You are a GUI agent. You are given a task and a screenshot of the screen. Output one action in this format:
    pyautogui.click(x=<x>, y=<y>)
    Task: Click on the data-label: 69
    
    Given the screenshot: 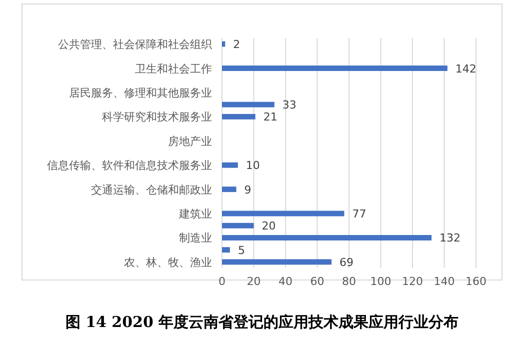 What is the action you would take?
    pyautogui.click(x=347, y=262)
    